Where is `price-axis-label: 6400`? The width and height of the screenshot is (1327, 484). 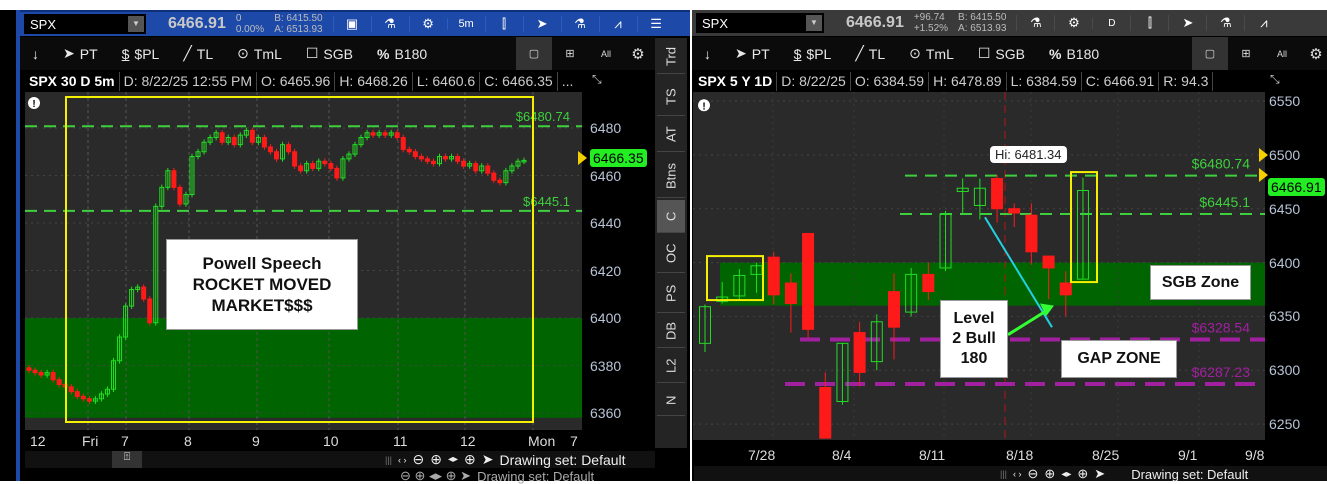
price-axis-label: 6400 is located at coordinates (606, 318).